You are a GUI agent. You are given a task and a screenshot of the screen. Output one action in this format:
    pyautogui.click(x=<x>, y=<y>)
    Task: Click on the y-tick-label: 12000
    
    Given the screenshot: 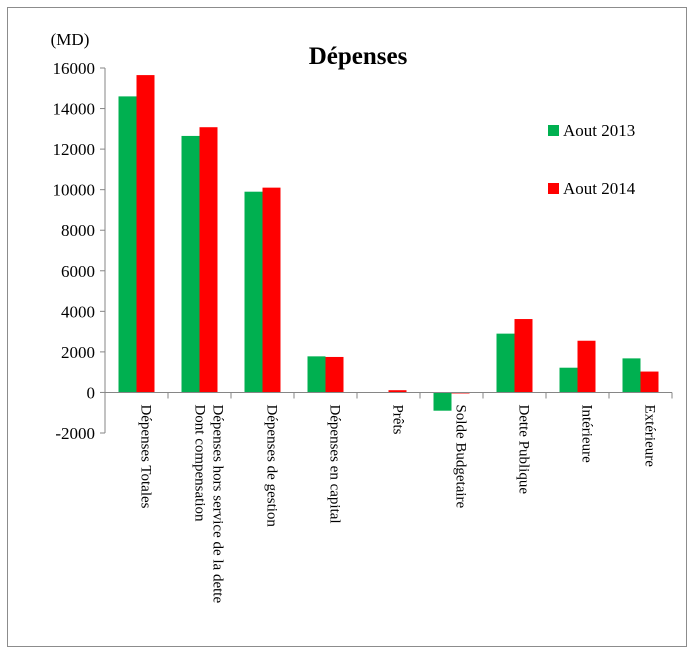 What is the action you would take?
    pyautogui.click(x=74, y=149)
    